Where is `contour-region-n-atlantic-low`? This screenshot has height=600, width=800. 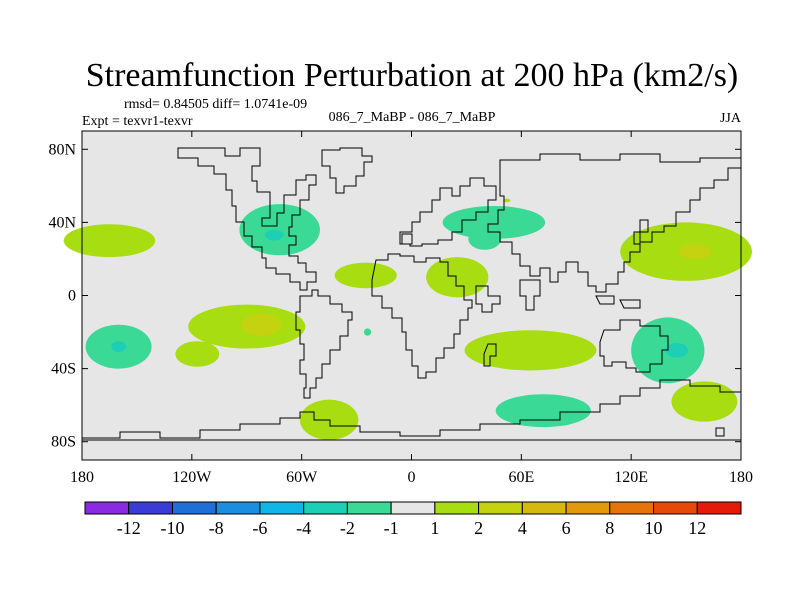
contour-region-n-atlantic-low is located at coordinates (279, 230).